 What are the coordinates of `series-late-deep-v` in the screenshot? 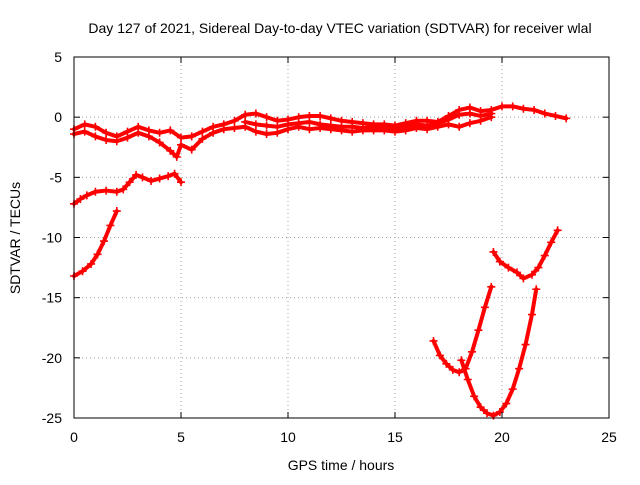 It's located at (499, 352).